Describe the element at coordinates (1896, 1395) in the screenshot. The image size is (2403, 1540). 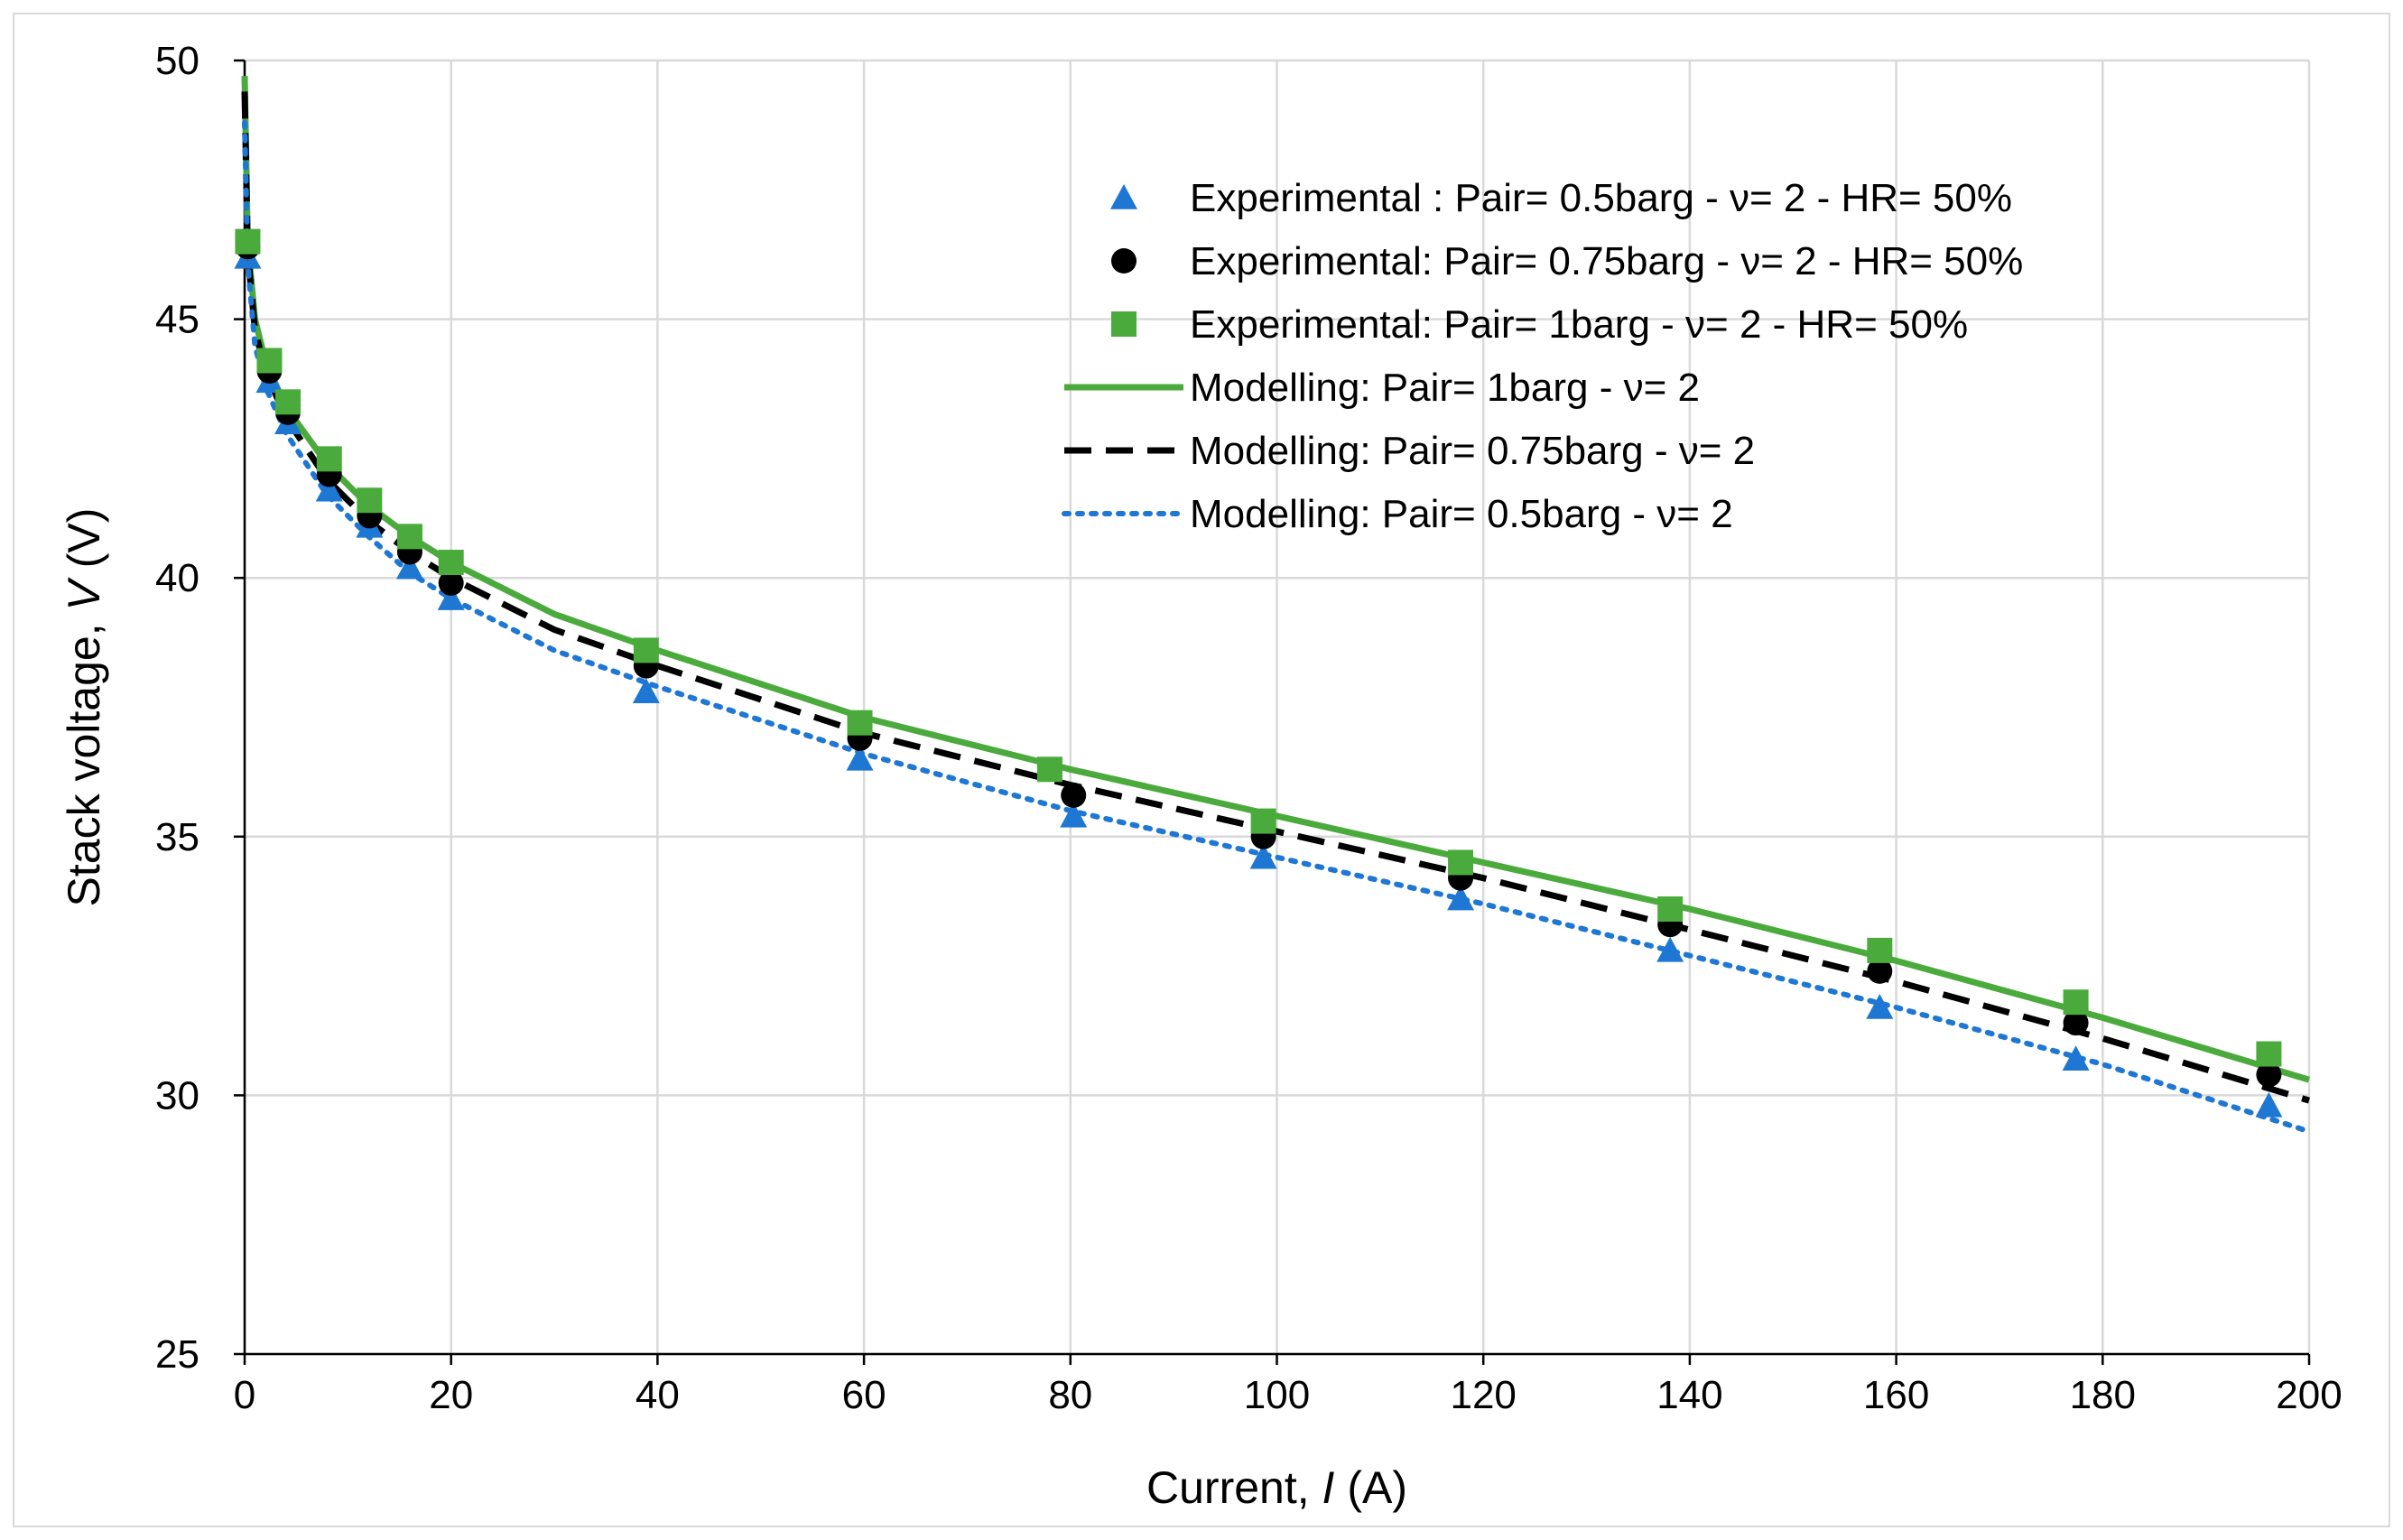
I see `x-tick-label: 160` at that location.